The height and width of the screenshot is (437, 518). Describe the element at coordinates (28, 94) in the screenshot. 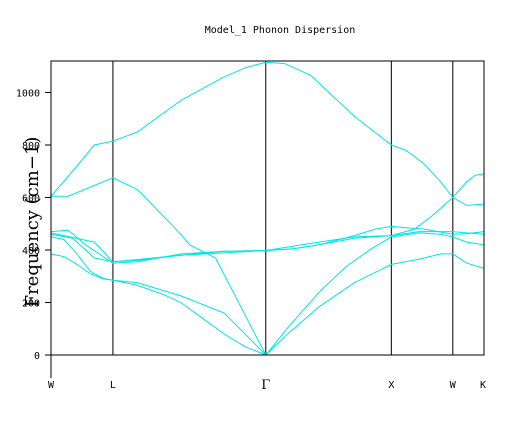

I see `y-tick-label: 1000` at that location.